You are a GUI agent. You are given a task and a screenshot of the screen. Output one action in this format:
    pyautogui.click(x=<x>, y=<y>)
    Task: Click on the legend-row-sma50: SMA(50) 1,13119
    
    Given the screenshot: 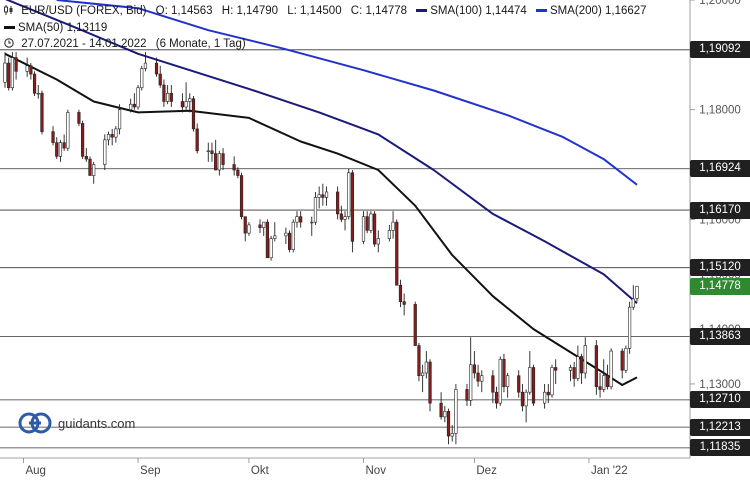 What is the action you would take?
    pyautogui.click(x=58, y=28)
    